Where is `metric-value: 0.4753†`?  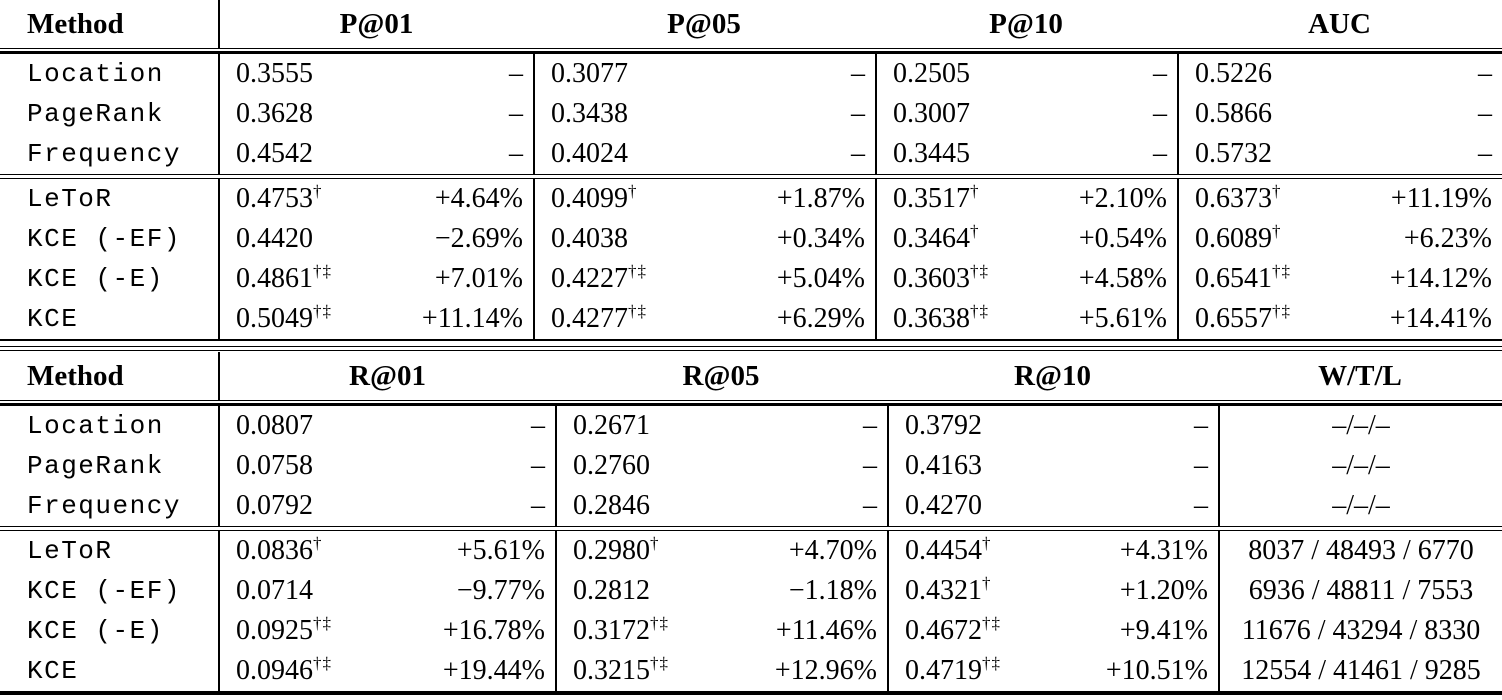 metric-value: 0.4753† is located at coordinates (279, 197).